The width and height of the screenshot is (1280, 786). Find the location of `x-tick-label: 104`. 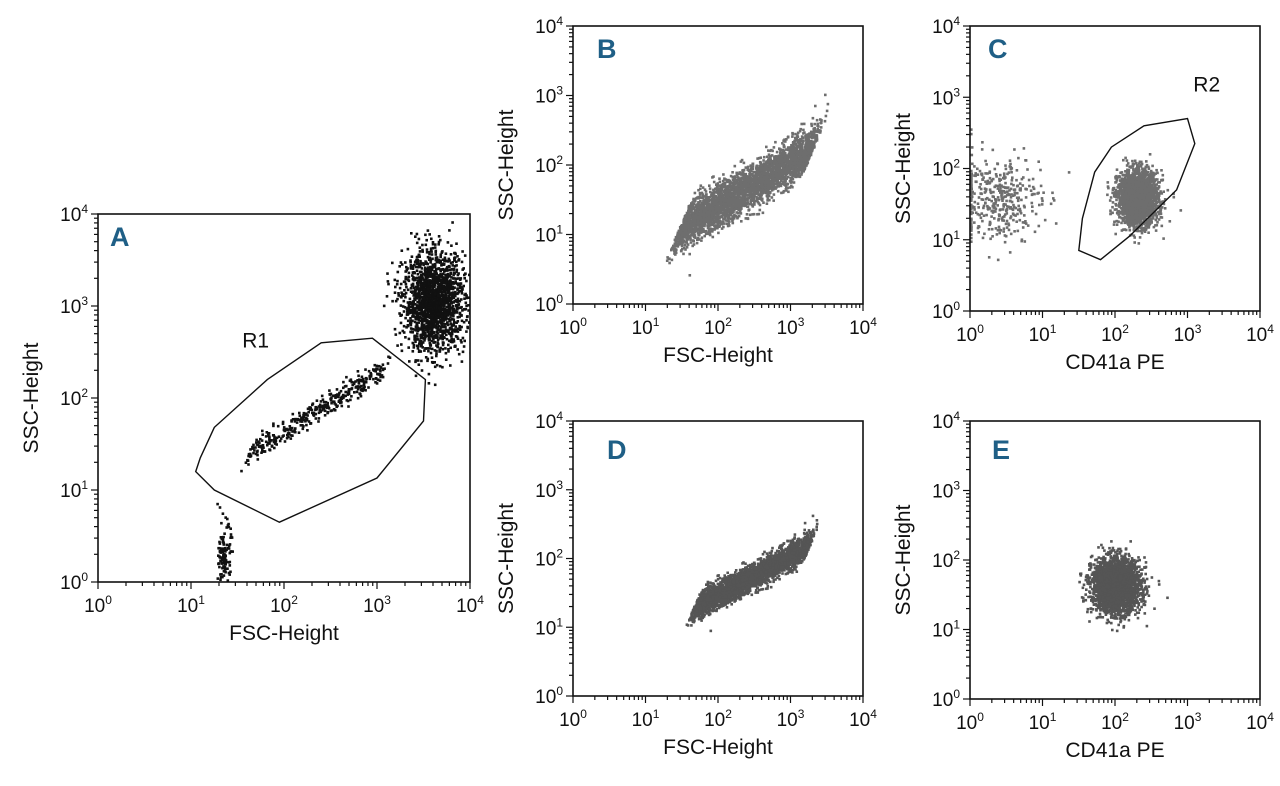

x-tick-label: 104 is located at coordinates (470, 605).